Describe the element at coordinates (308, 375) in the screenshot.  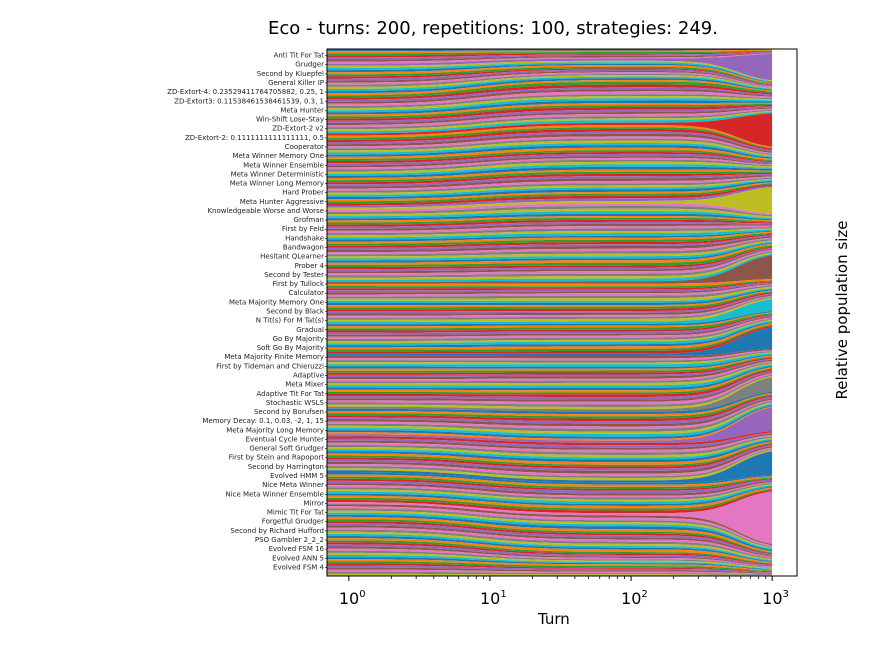
I see `strategy-label: Adaptive` at that location.